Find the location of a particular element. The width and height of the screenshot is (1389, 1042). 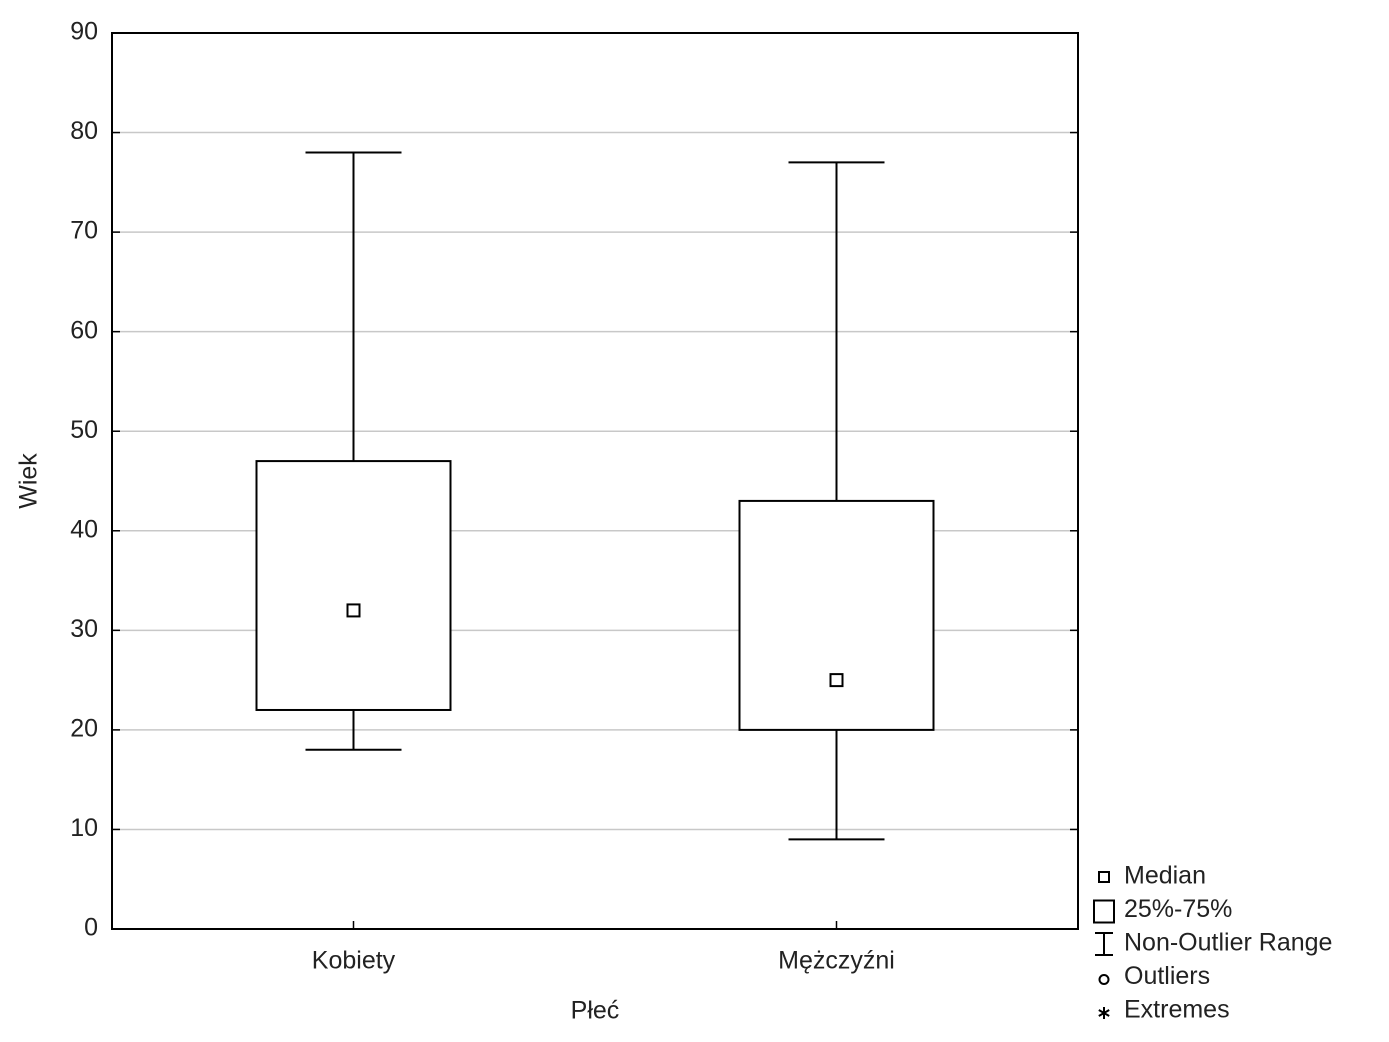

y-tick-label: 80 is located at coordinates (84, 131).